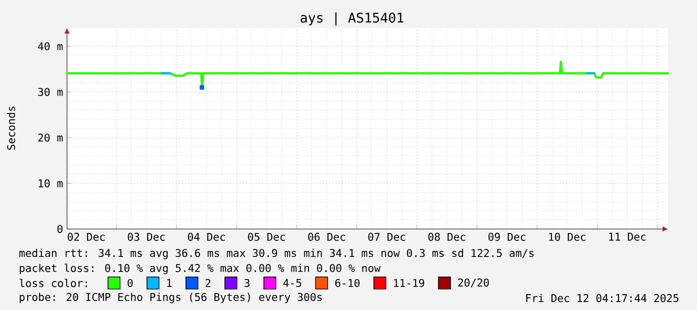  What do you see at coordinates (327, 236) in the screenshot?
I see `x-tick-label: 06 Dec` at bounding box center [327, 236].